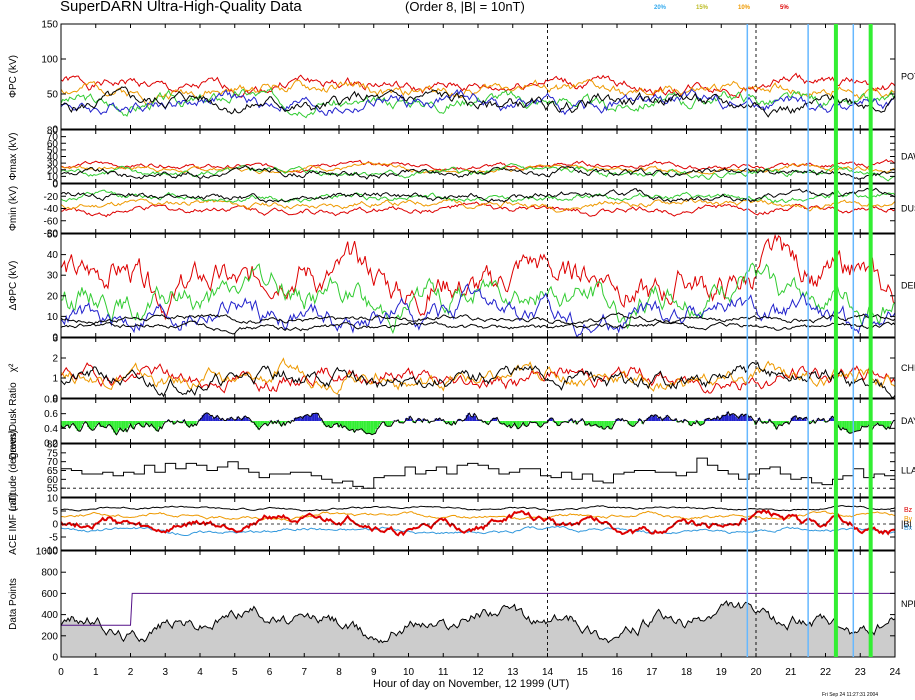 The height and width of the screenshot is (700, 915). What do you see at coordinates (13, 76) in the screenshot?
I see `panel-phi_pc-ylabel: ΦPC (kV)` at bounding box center [13, 76].